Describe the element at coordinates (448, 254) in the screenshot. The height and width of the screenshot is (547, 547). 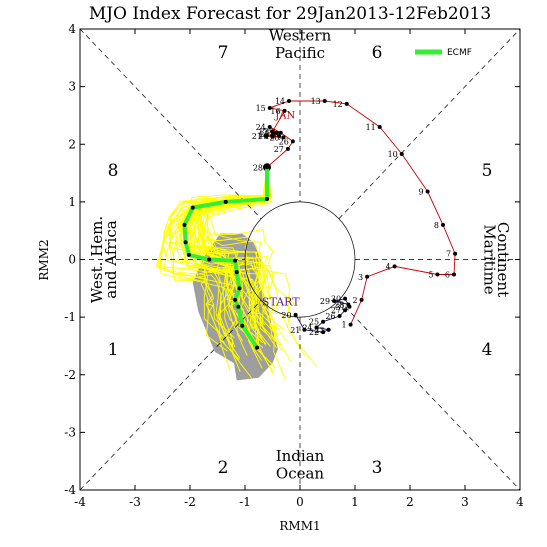
I see `observed-day-label: 7` at that location.